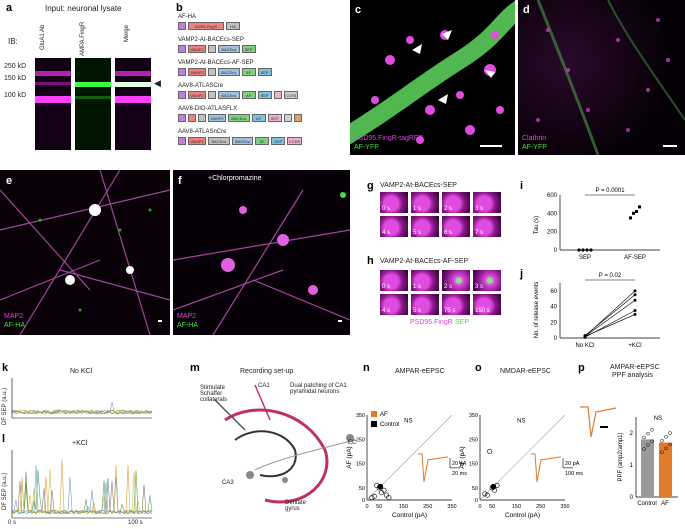 This screenshot has width=685, height=529. I want to click on annotation-ec: EC, so click(352, 443).